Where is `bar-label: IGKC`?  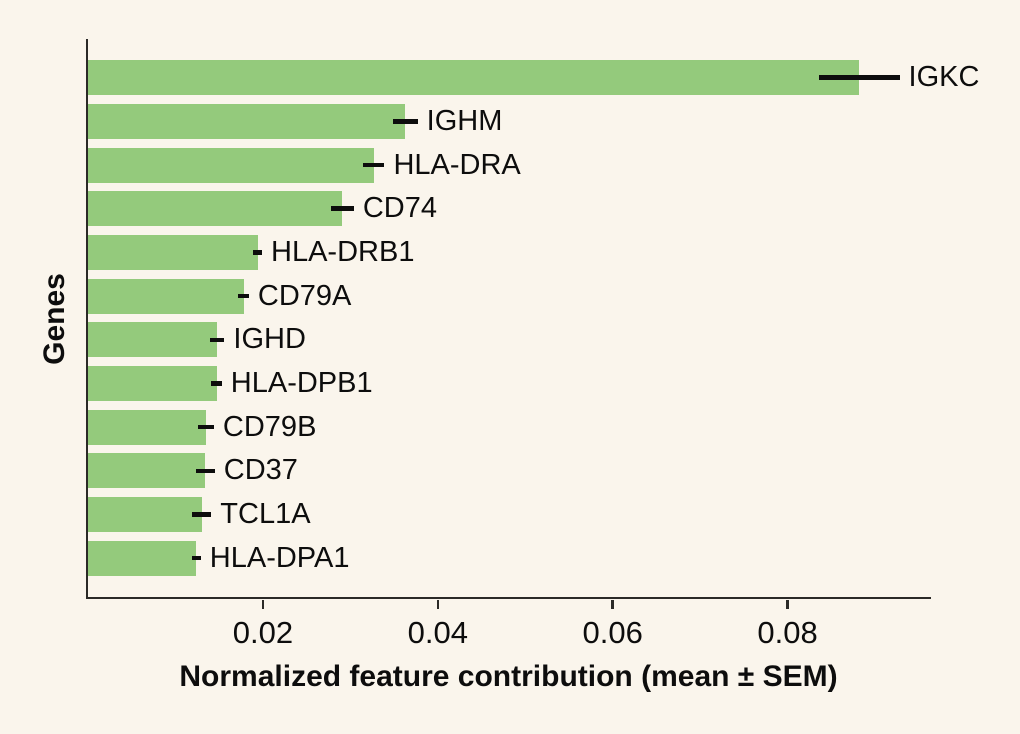
bar-label: IGKC is located at coordinates (944, 77).